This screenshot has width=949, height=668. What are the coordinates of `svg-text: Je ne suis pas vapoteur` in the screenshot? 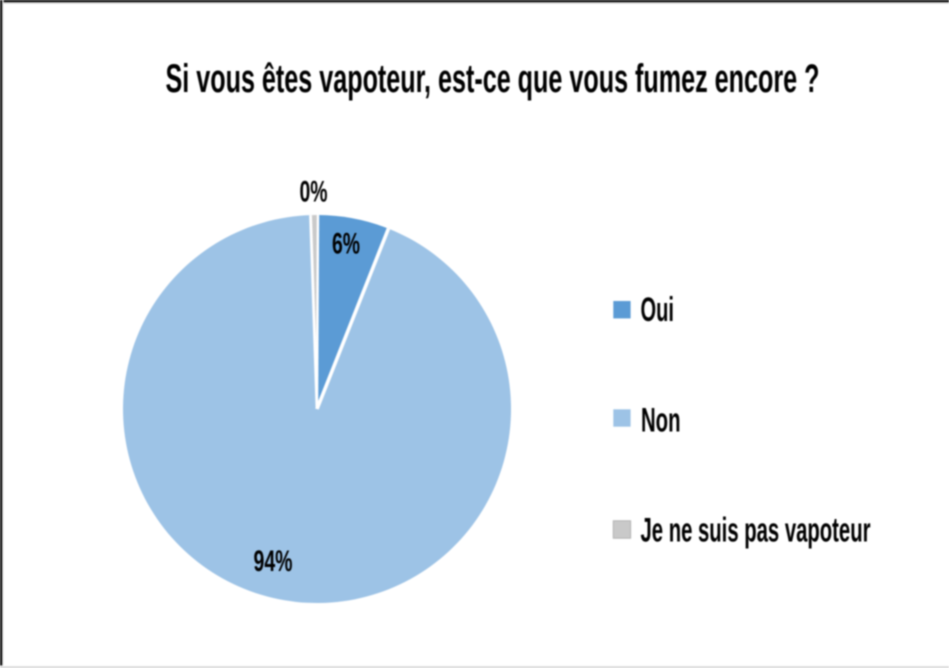 It's located at (756, 530).